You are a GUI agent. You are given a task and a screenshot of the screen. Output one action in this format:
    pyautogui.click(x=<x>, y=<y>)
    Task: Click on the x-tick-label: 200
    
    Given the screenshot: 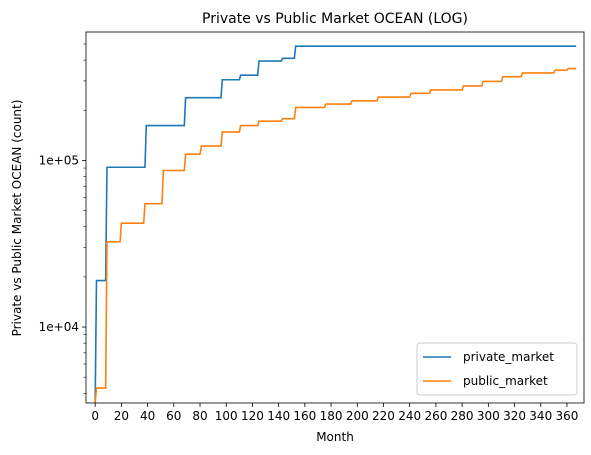 What is the action you would take?
    pyautogui.click(x=357, y=416)
    